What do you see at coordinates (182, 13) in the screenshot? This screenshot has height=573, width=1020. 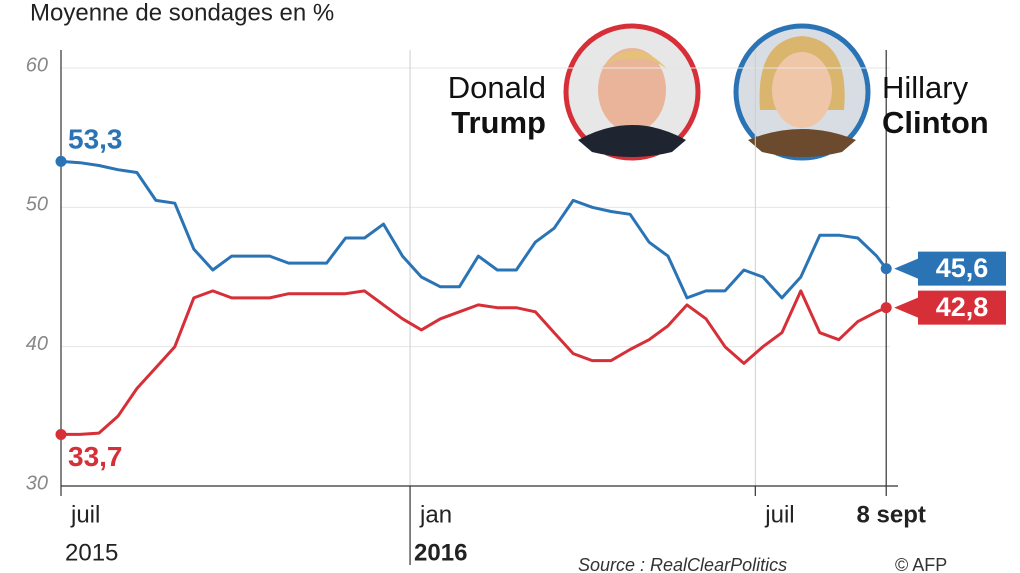 I see `chart-title: Moyenne de sondages en %` at bounding box center [182, 13].